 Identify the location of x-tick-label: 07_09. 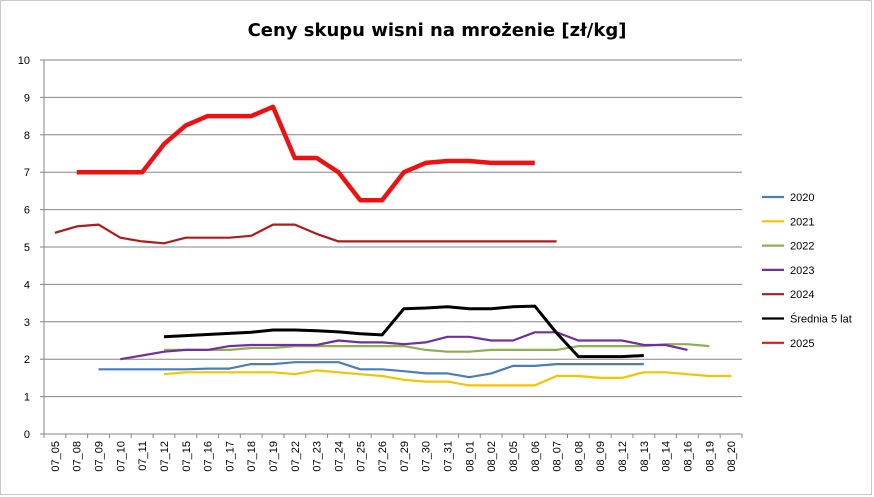
(100, 456).